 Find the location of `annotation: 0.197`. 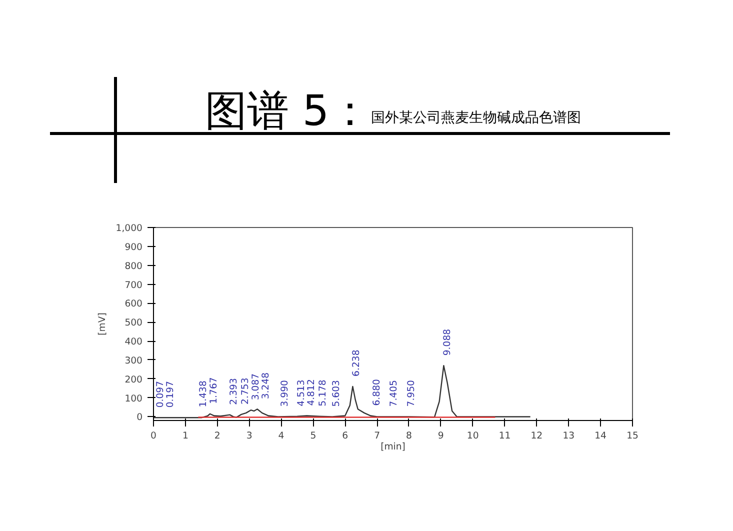

annotation: 0.197 is located at coordinates (170, 394).